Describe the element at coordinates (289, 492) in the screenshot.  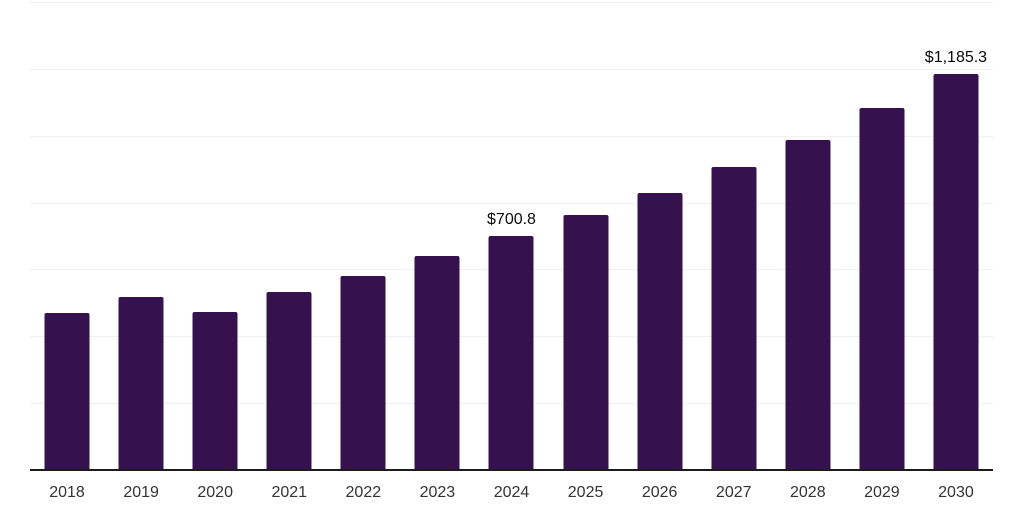
I see `x-tick-label-2021: 2021` at that location.